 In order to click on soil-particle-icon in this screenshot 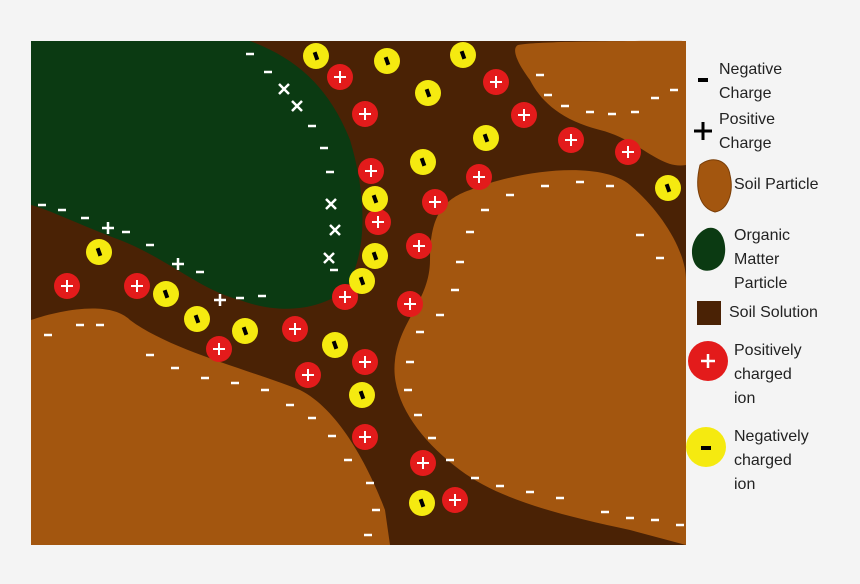, I will do `click(714, 186)`.